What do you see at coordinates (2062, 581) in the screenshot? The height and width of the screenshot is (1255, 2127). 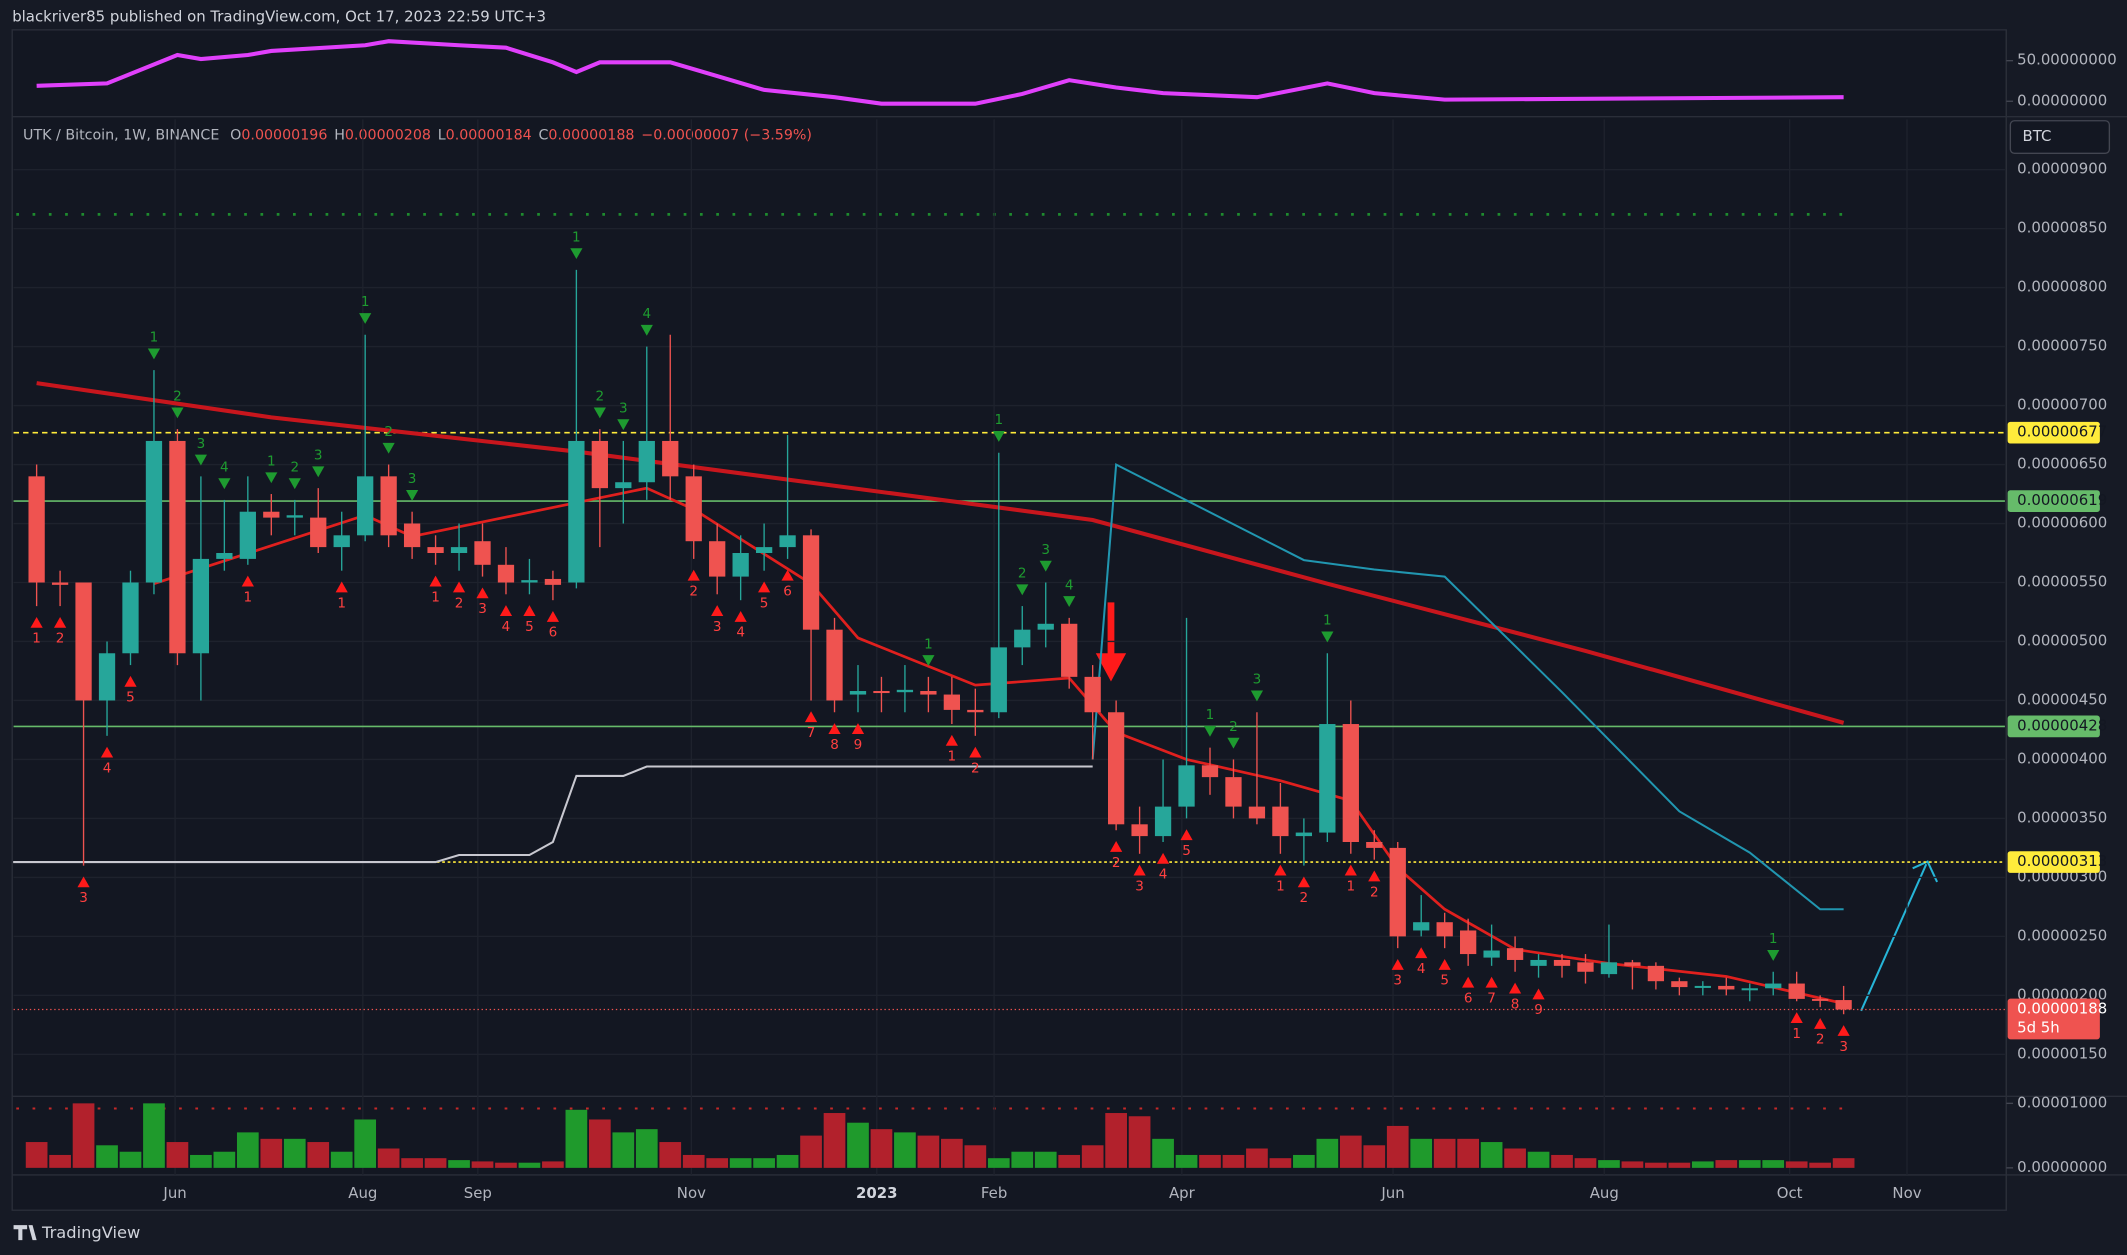 I see `y-tick-label: 0.00000550` at bounding box center [2062, 581].